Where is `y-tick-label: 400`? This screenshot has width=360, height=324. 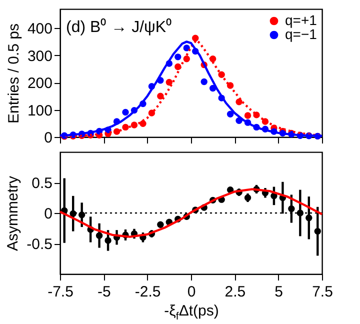 y-tick-label: 400 is located at coordinates (39, 29).